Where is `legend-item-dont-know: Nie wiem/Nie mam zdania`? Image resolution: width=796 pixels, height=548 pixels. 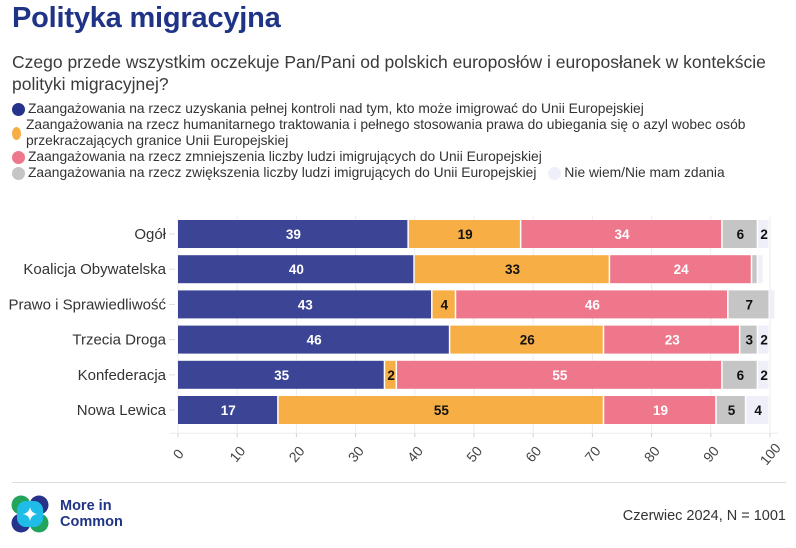 legend-item-dont-know: Nie wiem/Nie mam zdania is located at coordinates (636, 173).